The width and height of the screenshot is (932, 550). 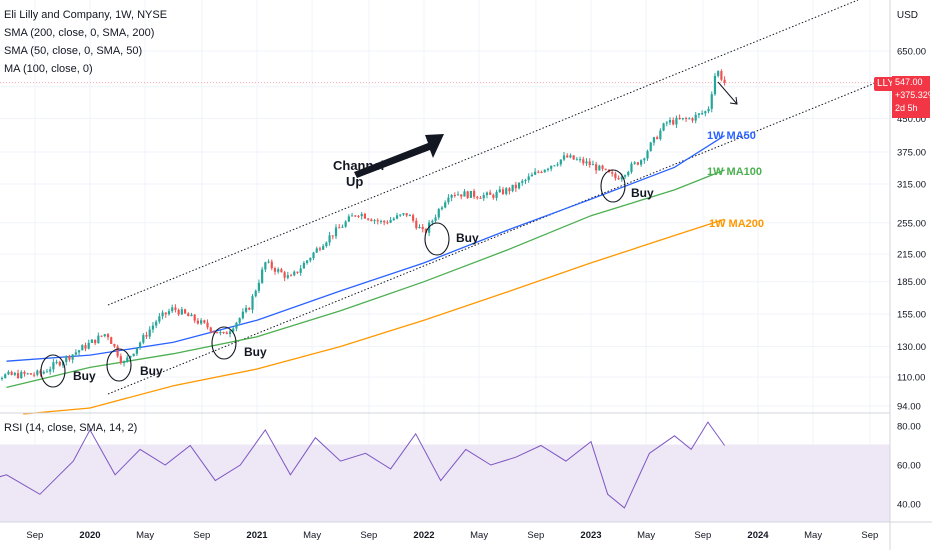 I want to click on time-axis-corner, so click(x=911, y=537).